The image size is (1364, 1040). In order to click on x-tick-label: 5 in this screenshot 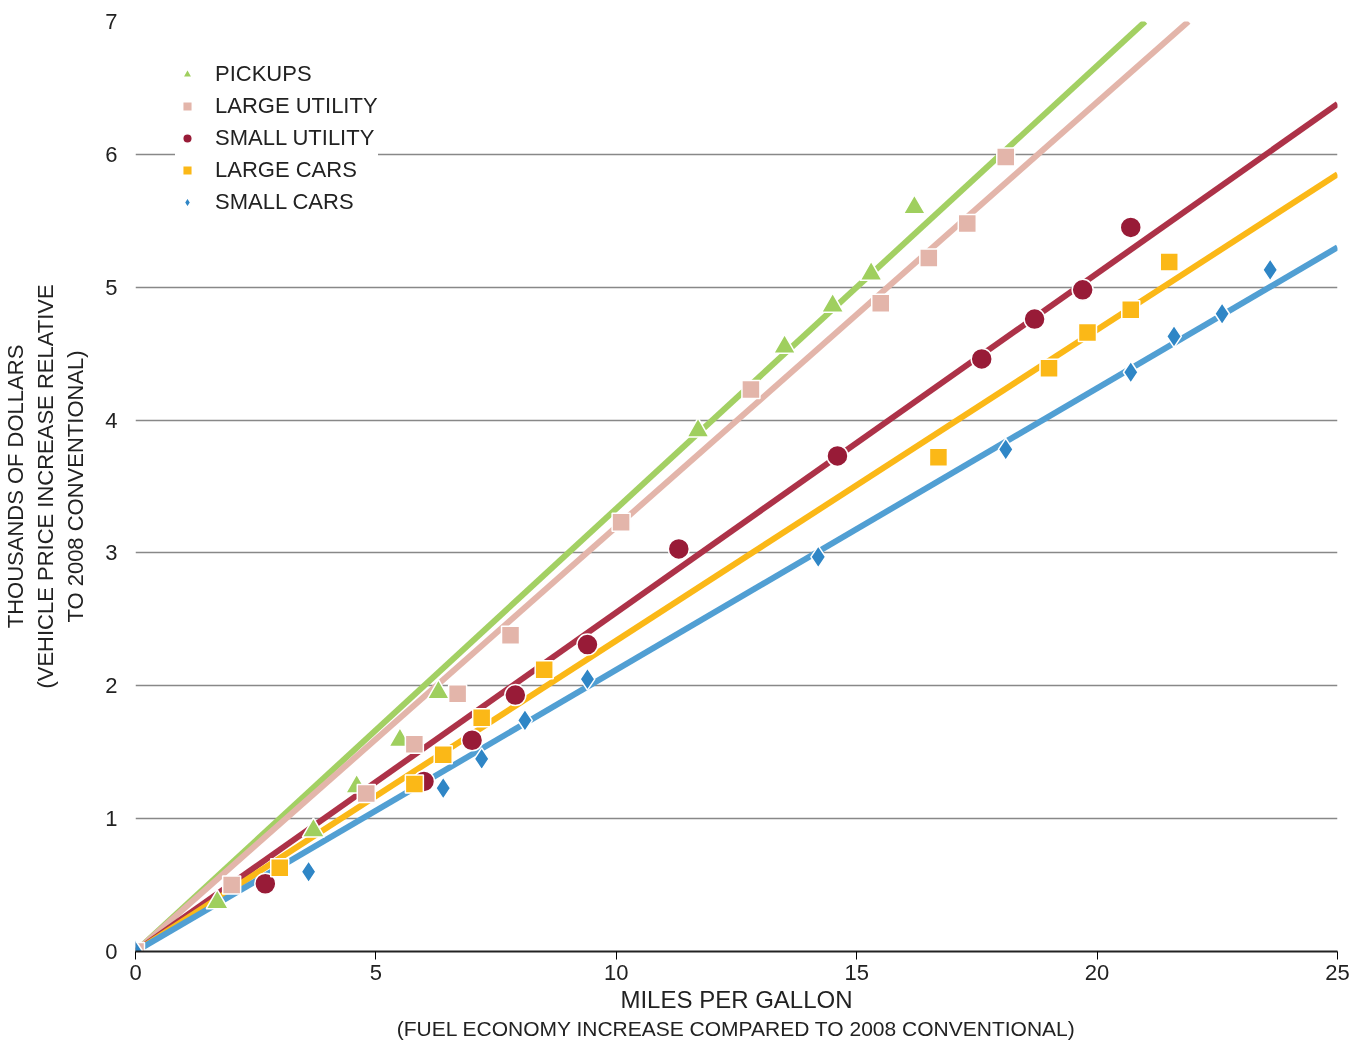, I will do `click(376, 972)`.